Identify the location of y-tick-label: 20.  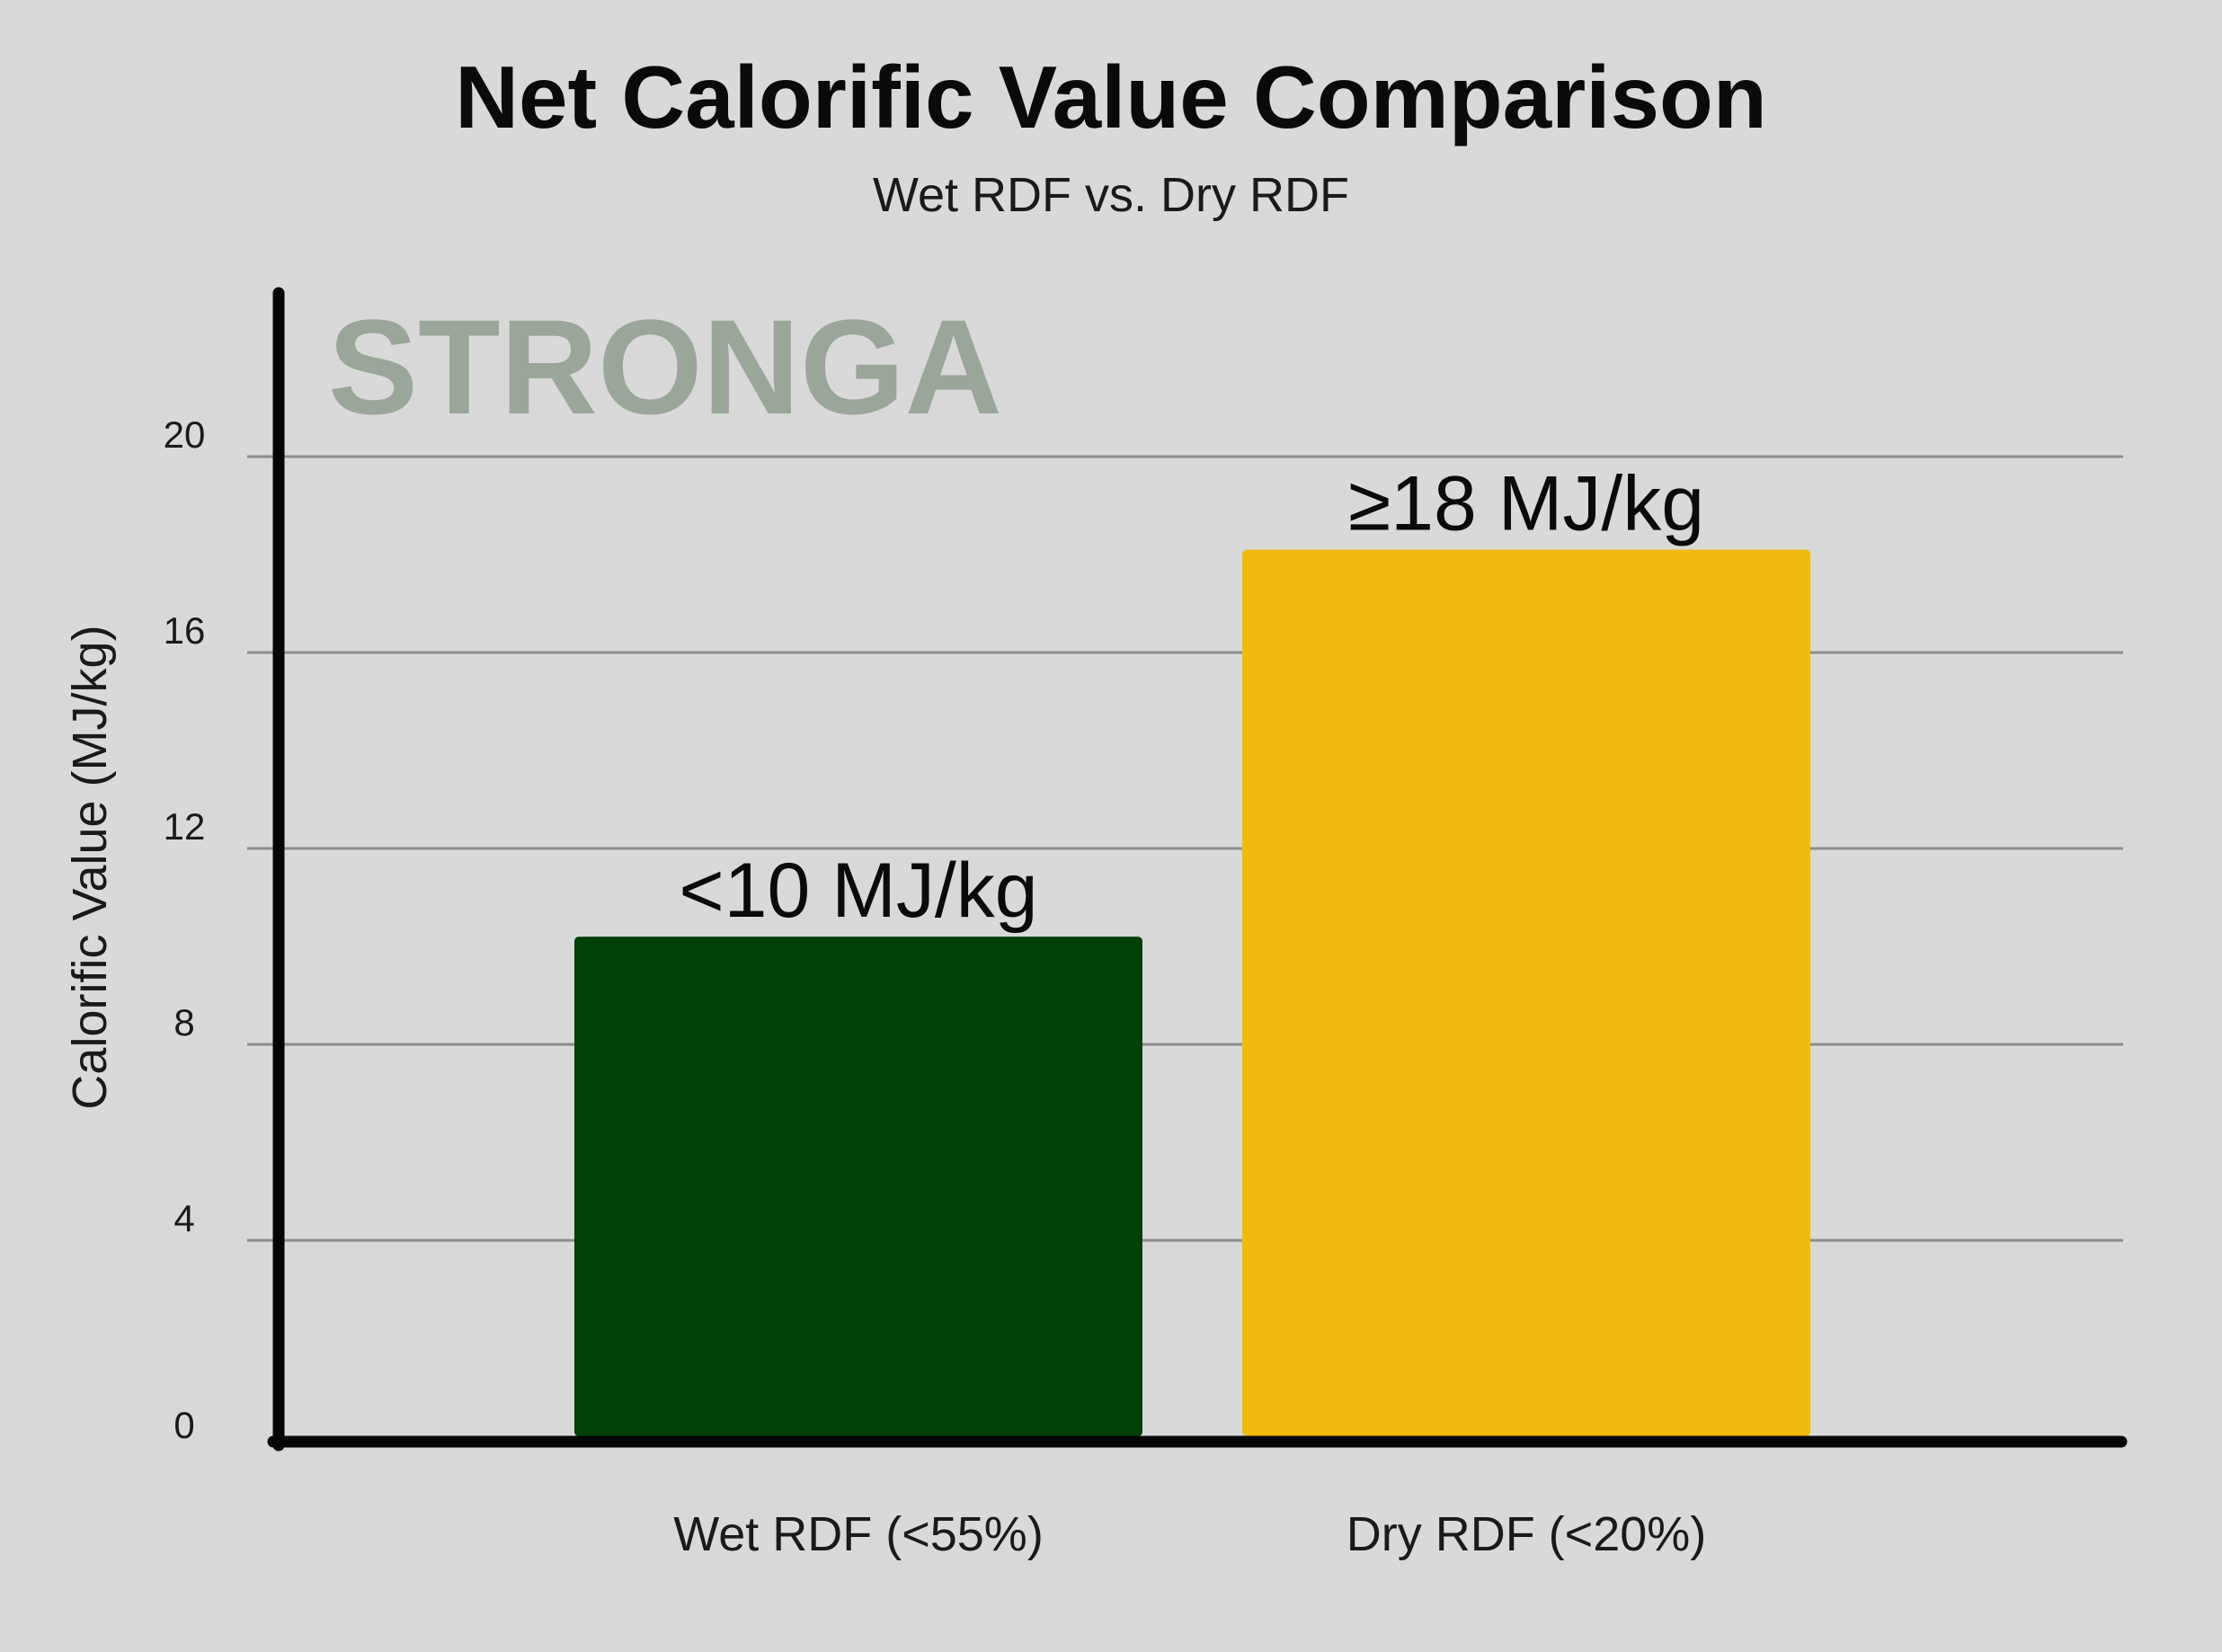
(185, 434).